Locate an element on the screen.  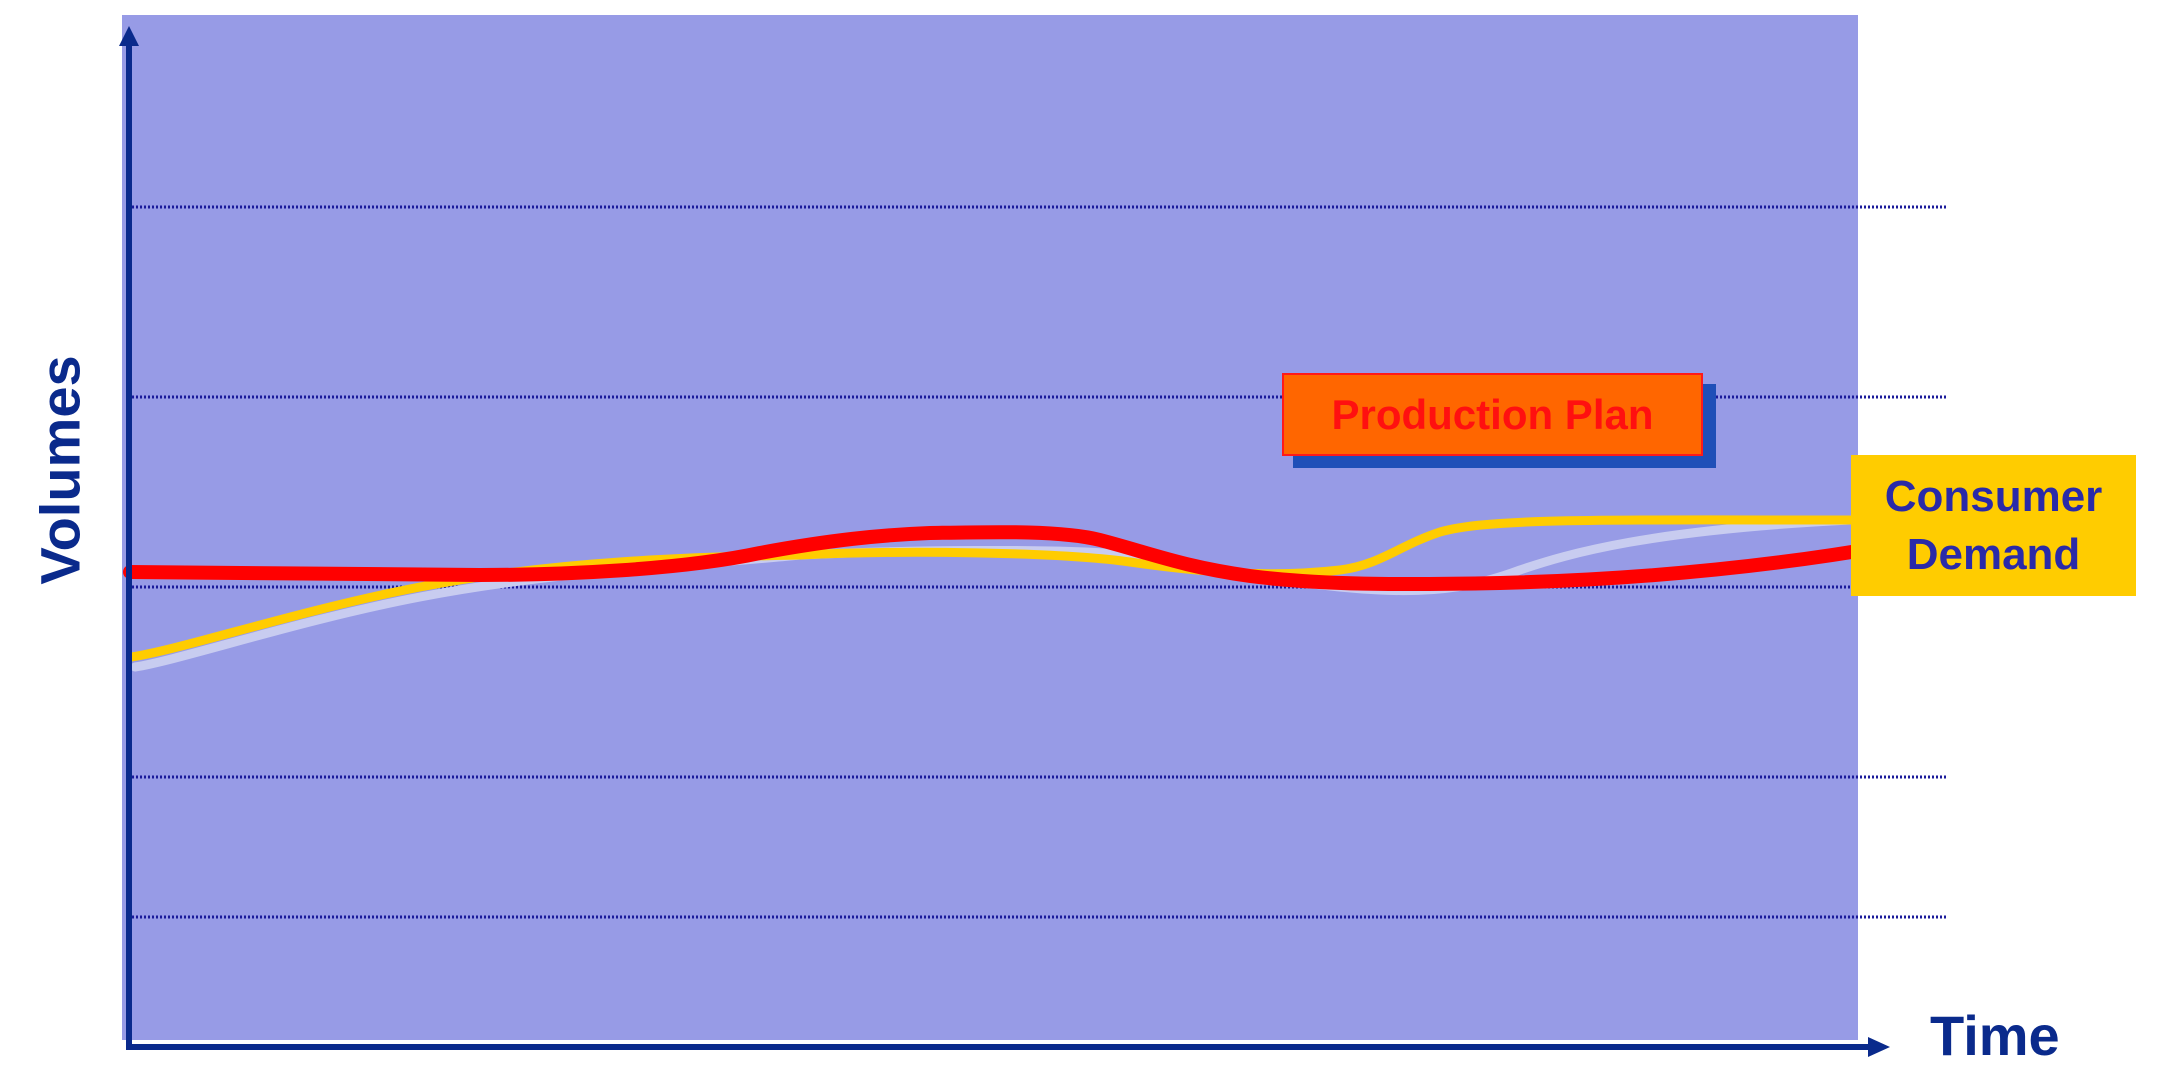
consumer-demand-label: Consumer Demand is located at coordinates (1993, 525).